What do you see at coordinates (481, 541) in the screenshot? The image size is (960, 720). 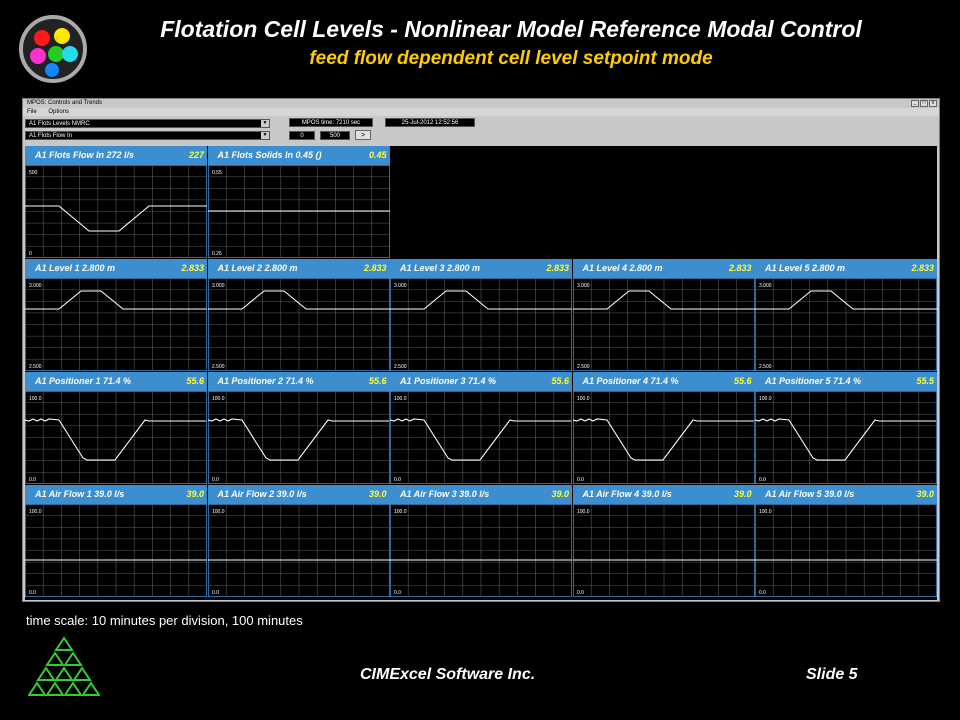 I see `trend-panel: A1 Air Flow 3 39.0 l/s 39.0 100.0 0.0` at bounding box center [481, 541].